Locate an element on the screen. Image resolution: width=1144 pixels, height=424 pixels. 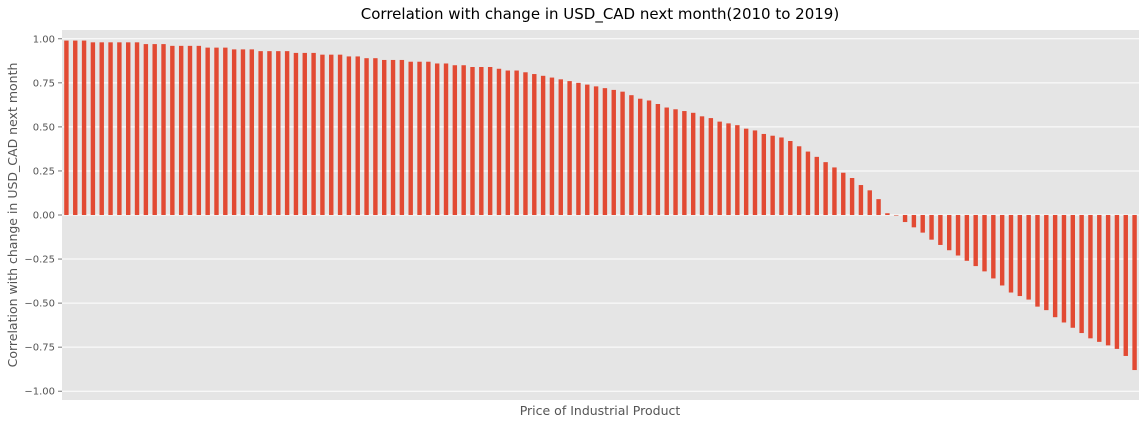
y-tick-label: −0.25 is located at coordinates (39, 260).